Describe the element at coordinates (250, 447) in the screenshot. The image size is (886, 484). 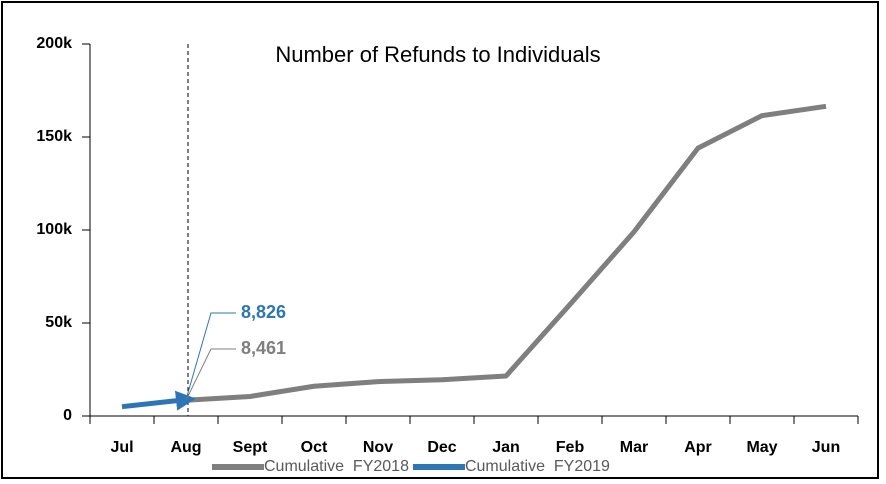
I see `x-tick-label: Sept` at that location.